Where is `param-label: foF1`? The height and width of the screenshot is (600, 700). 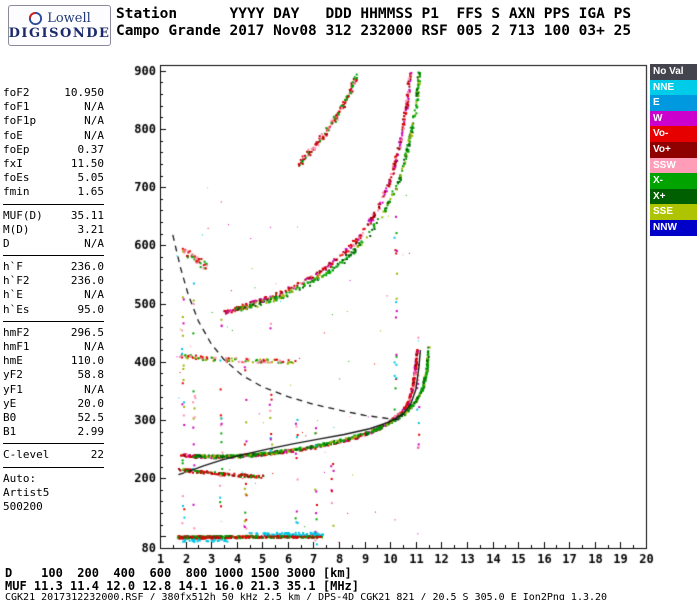 param-label: foF1 is located at coordinates (16, 107).